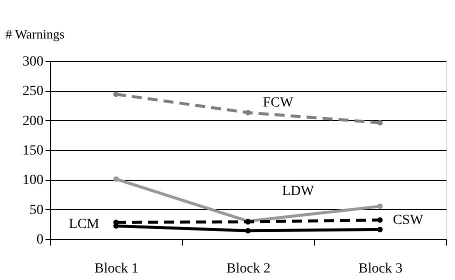 The height and width of the screenshot is (280, 455). Describe the element at coordinates (278, 103) in the screenshot. I see `series-label: FCW` at that location.